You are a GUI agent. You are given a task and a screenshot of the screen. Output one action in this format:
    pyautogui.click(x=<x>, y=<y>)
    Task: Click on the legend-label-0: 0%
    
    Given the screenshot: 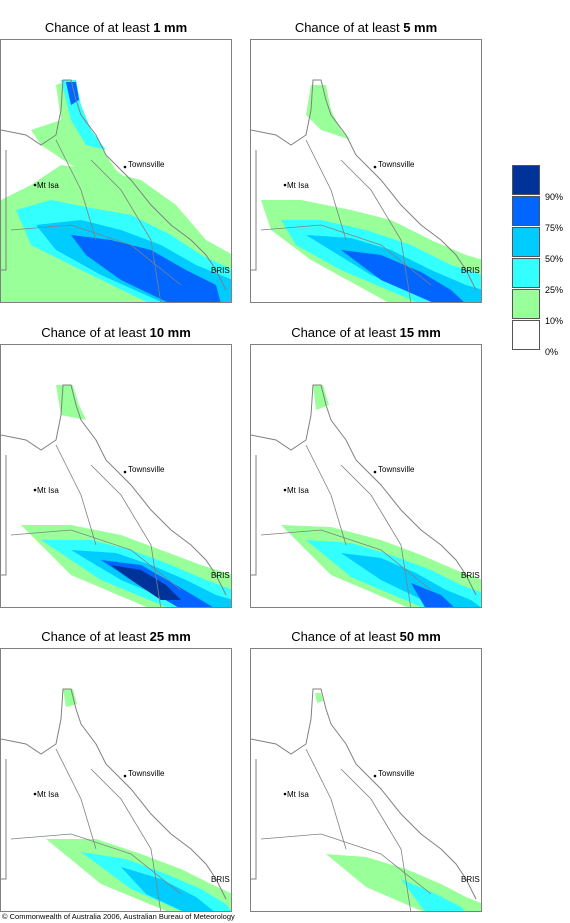 What is the action you would take?
    pyautogui.click(x=552, y=352)
    